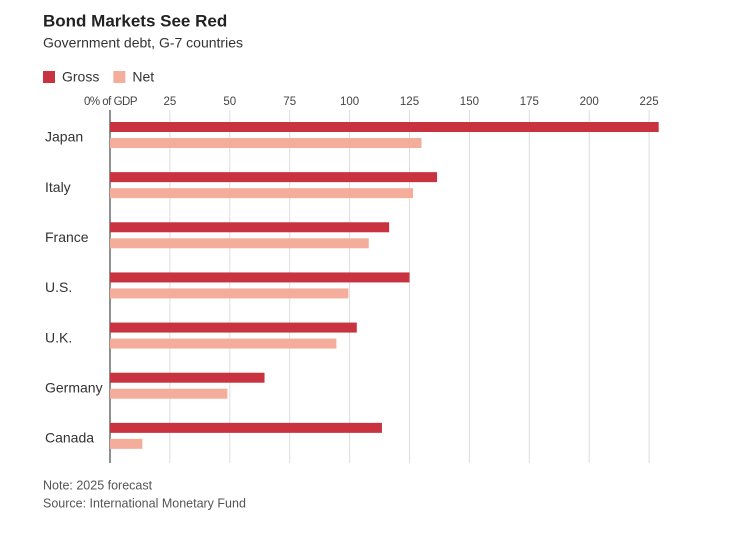 Image resolution: width=752 pixels, height=535 pixels. What do you see at coordinates (135, 20) in the screenshot?
I see `chart-title: Bond Markets See Red` at bounding box center [135, 20].